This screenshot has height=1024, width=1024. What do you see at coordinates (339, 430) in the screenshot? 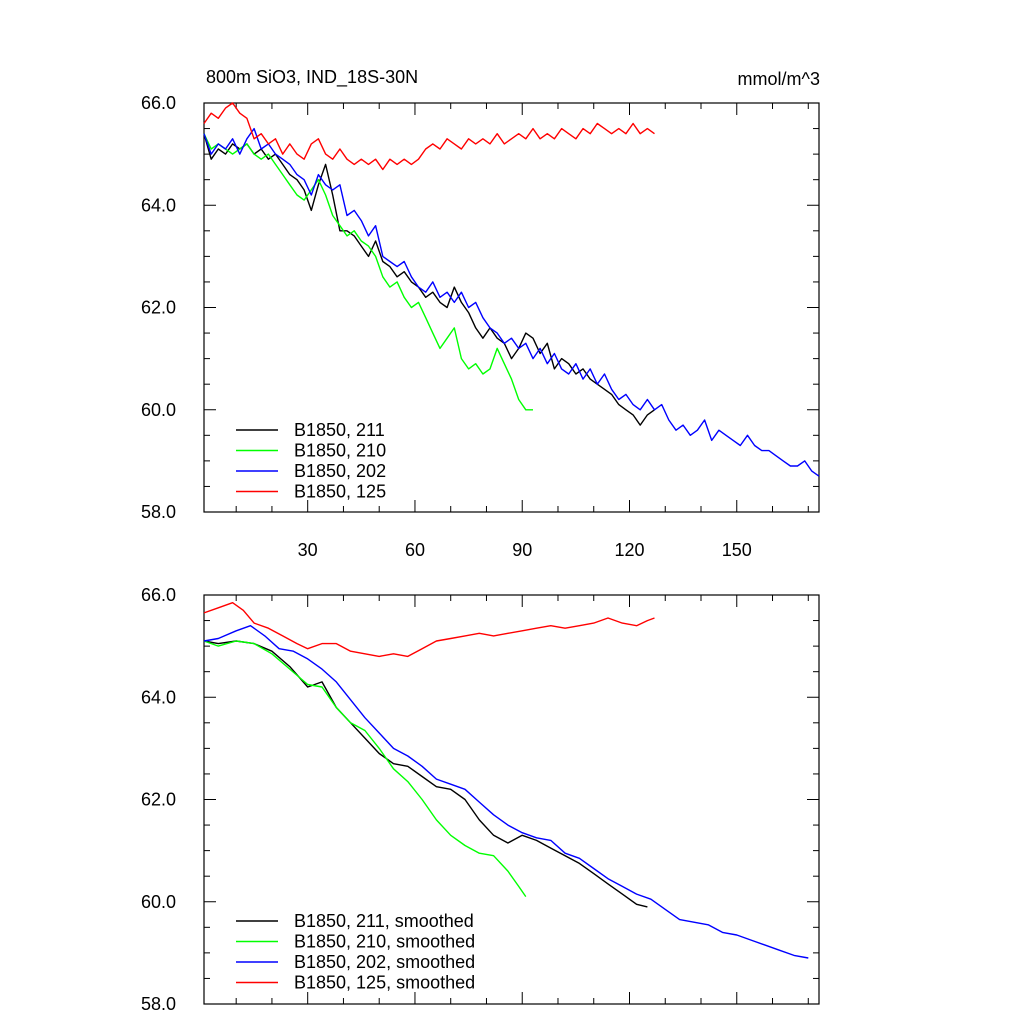
I see `legend-label-1: B1850, 211` at bounding box center [339, 430].